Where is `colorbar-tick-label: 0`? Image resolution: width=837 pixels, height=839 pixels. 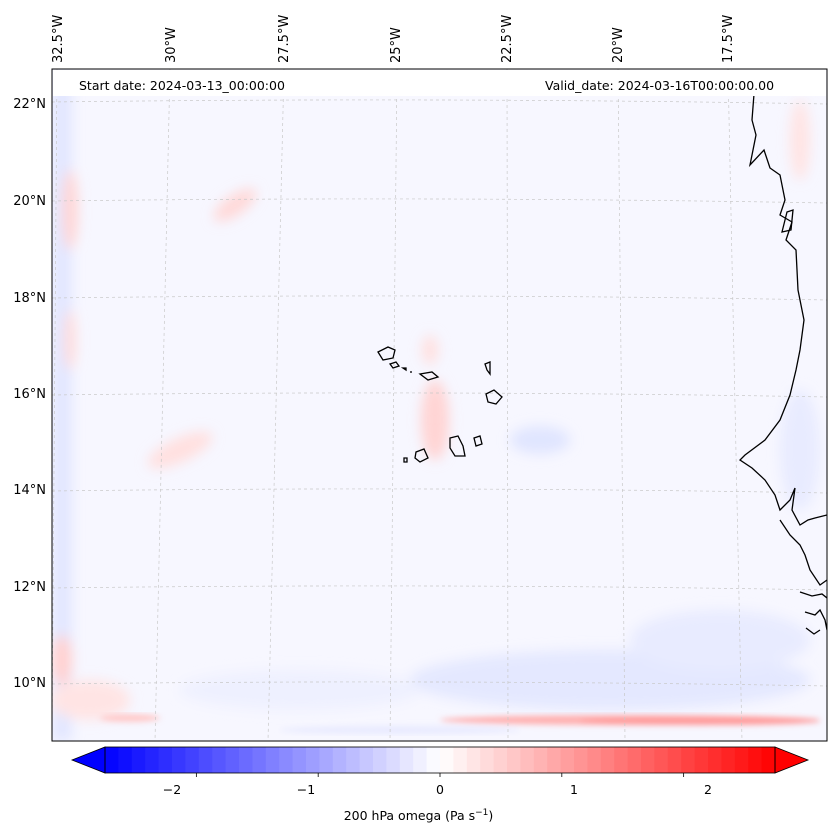 colorbar-tick-label: 0 is located at coordinates (440, 789).